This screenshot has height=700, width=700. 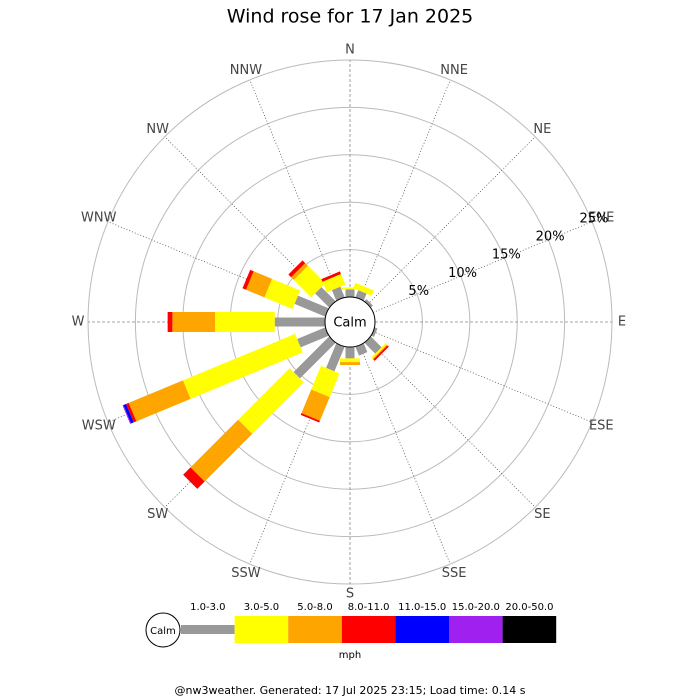 What do you see at coordinates (622, 322) in the screenshot?
I see `direction-label: E` at bounding box center [622, 322].